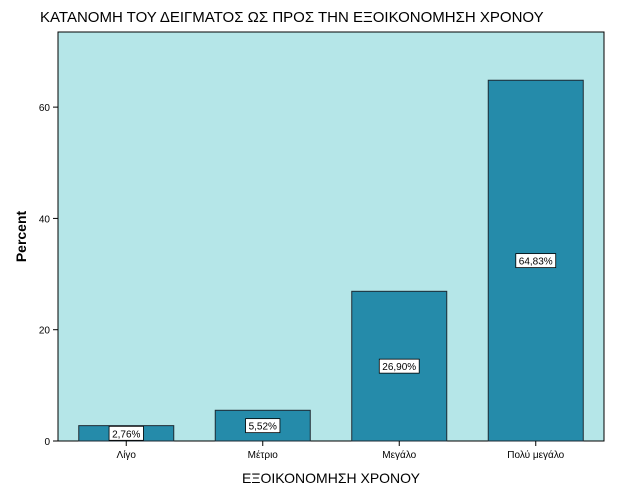  Describe the element at coordinates (47, 442) in the screenshot. I see `y-tick-label: 0` at that location.